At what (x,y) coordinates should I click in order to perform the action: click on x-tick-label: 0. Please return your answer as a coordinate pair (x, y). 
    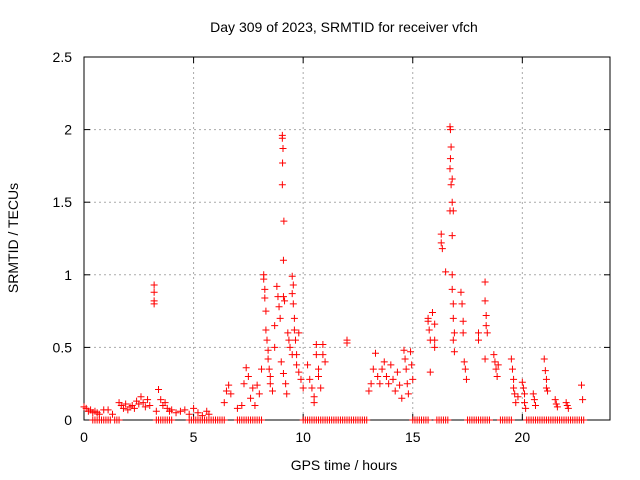
    Looking at the image, I should click on (84, 437).